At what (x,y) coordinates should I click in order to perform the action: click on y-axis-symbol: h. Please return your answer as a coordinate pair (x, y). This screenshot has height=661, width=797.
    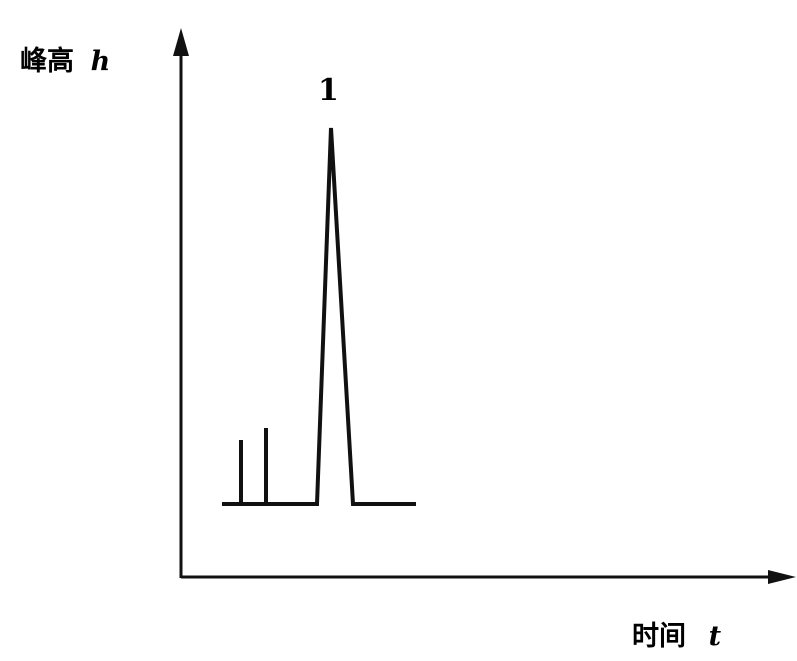
    Looking at the image, I should click on (101, 61).